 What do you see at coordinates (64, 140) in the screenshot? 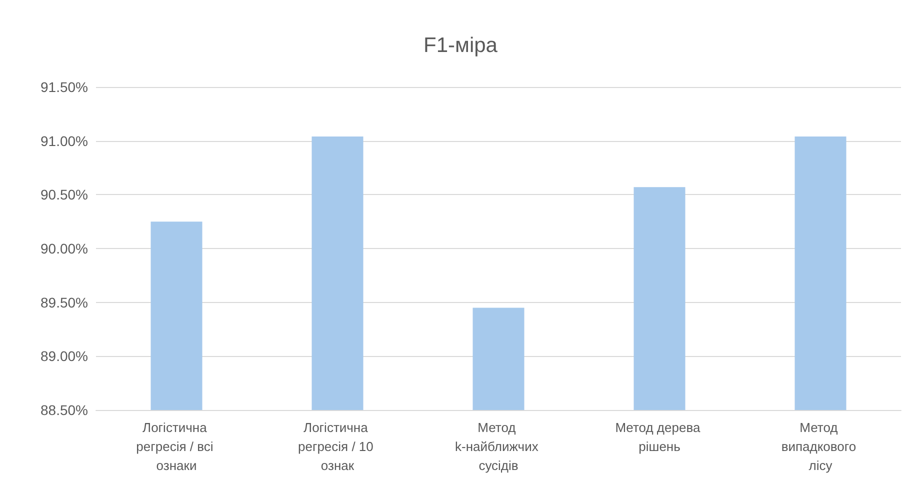
I see `y-tick-label: 91.00%` at bounding box center [64, 140].